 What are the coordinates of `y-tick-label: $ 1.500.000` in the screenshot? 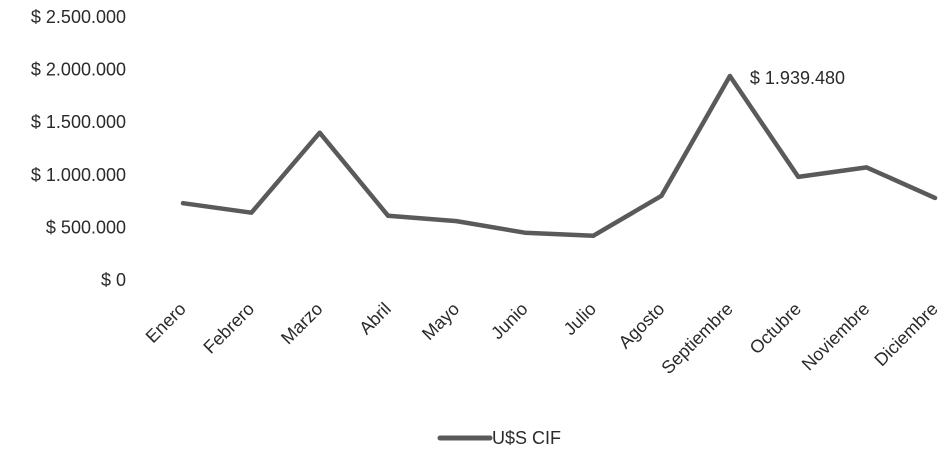 It's located at (78, 122).